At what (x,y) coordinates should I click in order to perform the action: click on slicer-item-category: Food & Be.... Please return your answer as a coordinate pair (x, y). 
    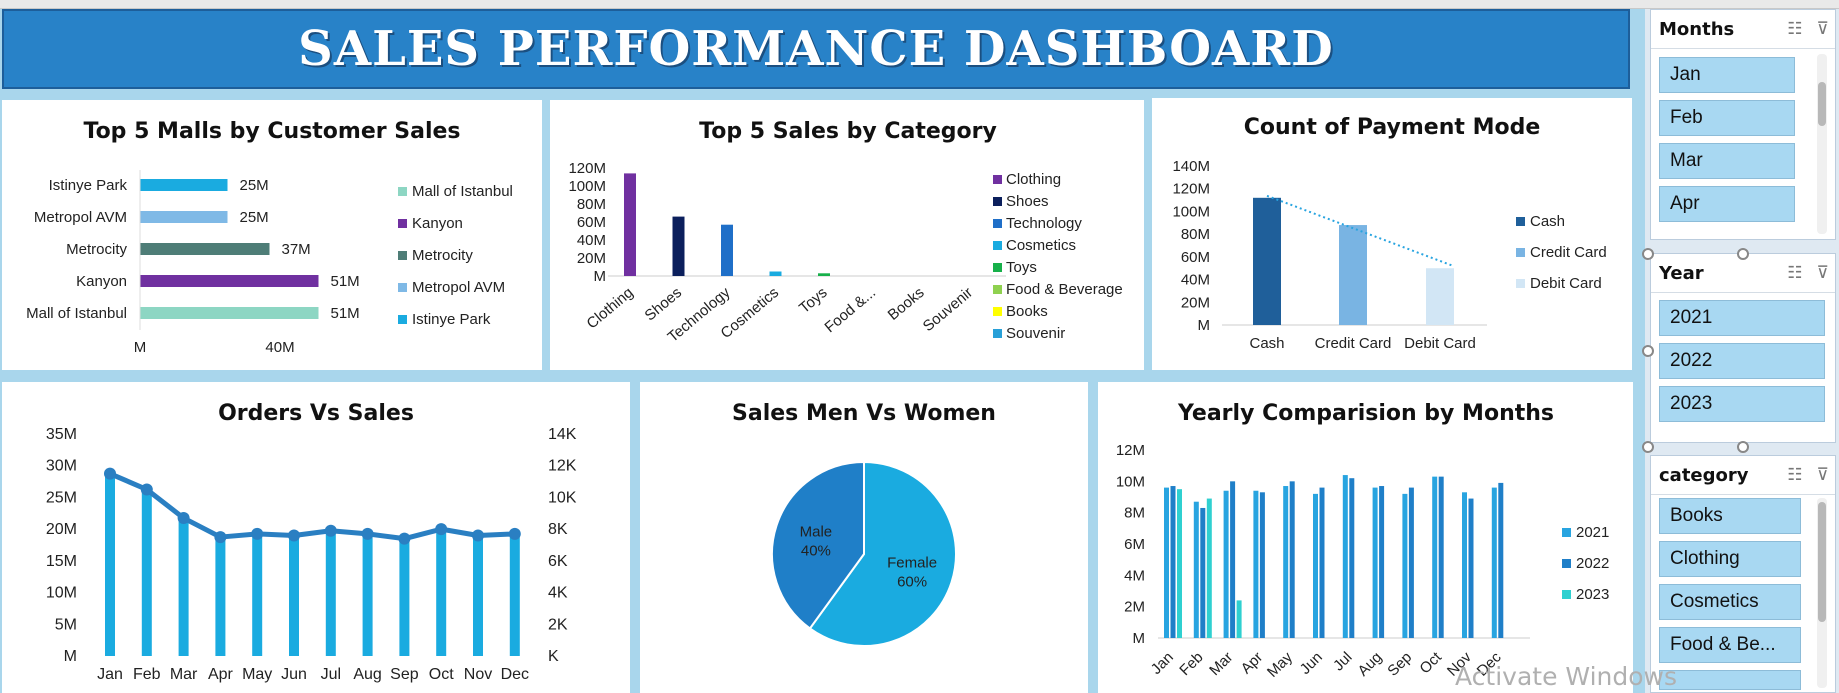
    Looking at the image, I should click on (1730, 645).